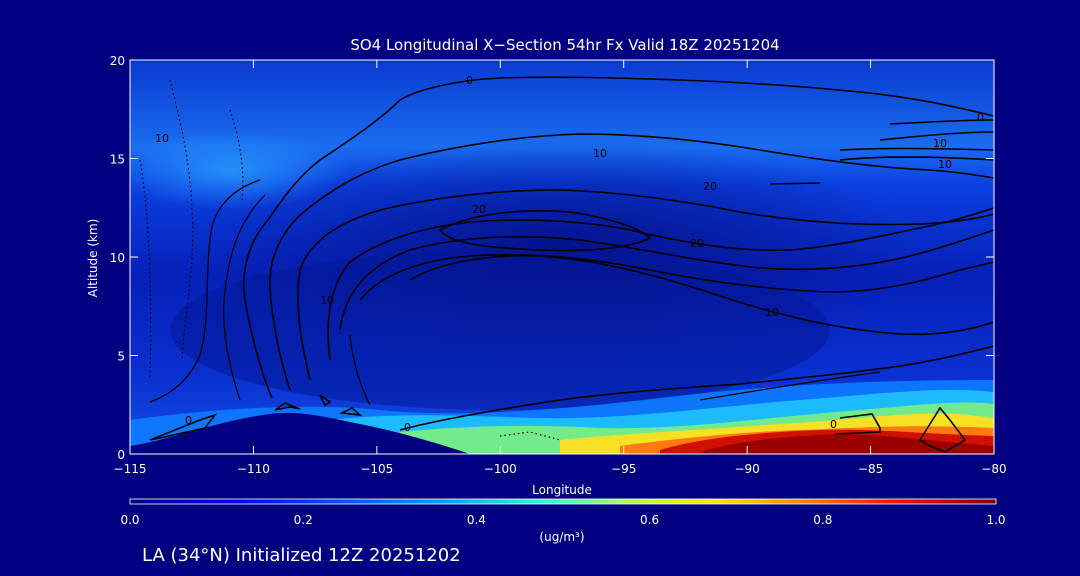 The height and width of the screenshot is (576, 1080). I want to click on heatmap-surface-darkred, so click(847, 444).